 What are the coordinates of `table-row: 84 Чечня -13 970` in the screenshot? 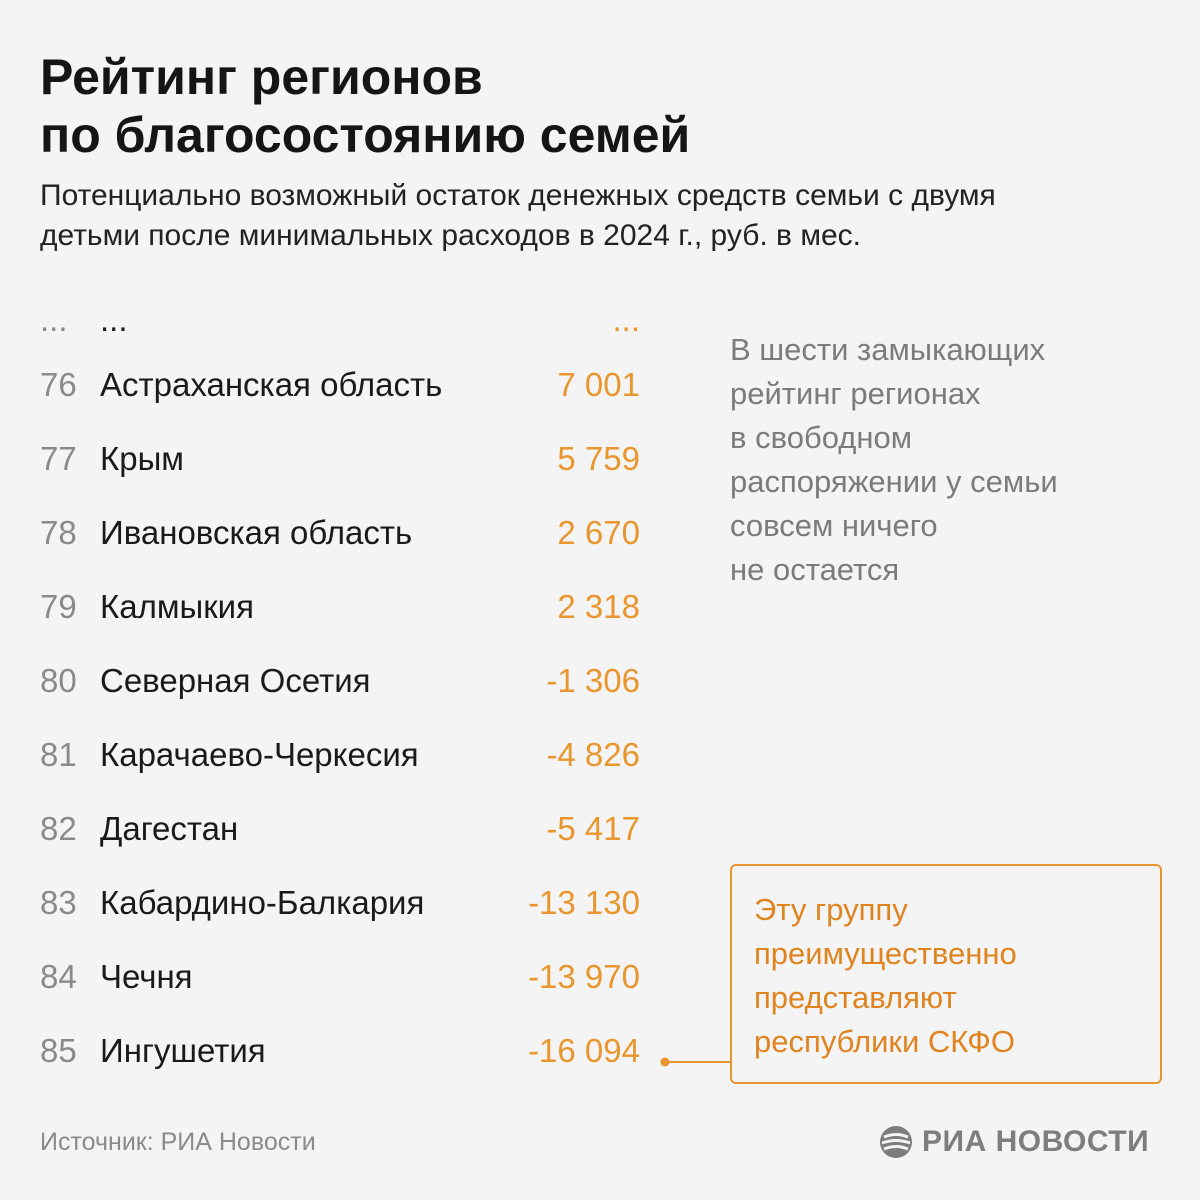 It's located at (345, 977).